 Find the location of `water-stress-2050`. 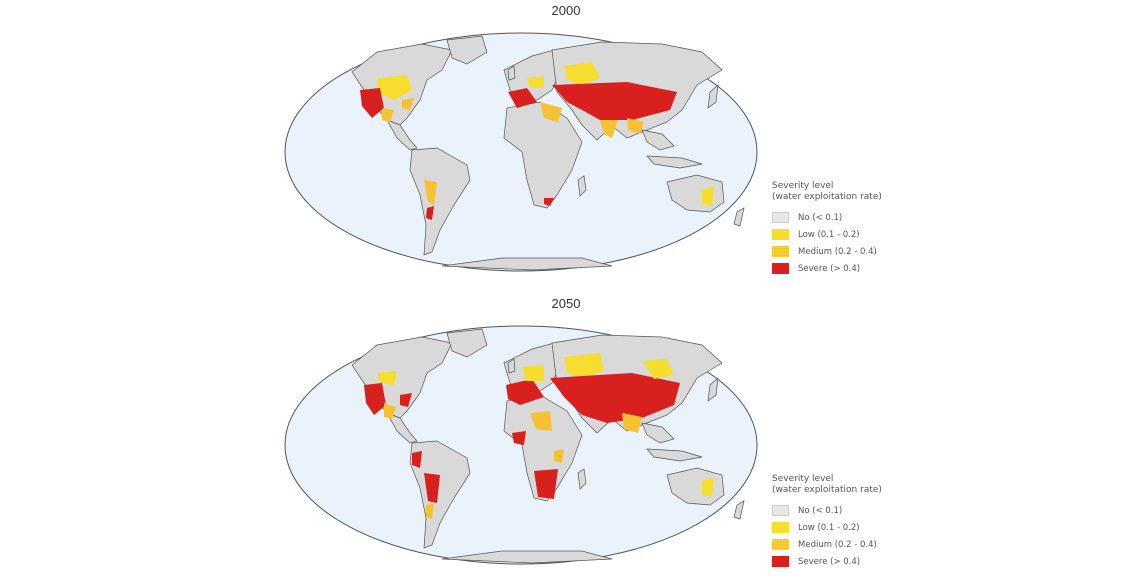

water-stress-2050 is located at coordinates (539, 436).